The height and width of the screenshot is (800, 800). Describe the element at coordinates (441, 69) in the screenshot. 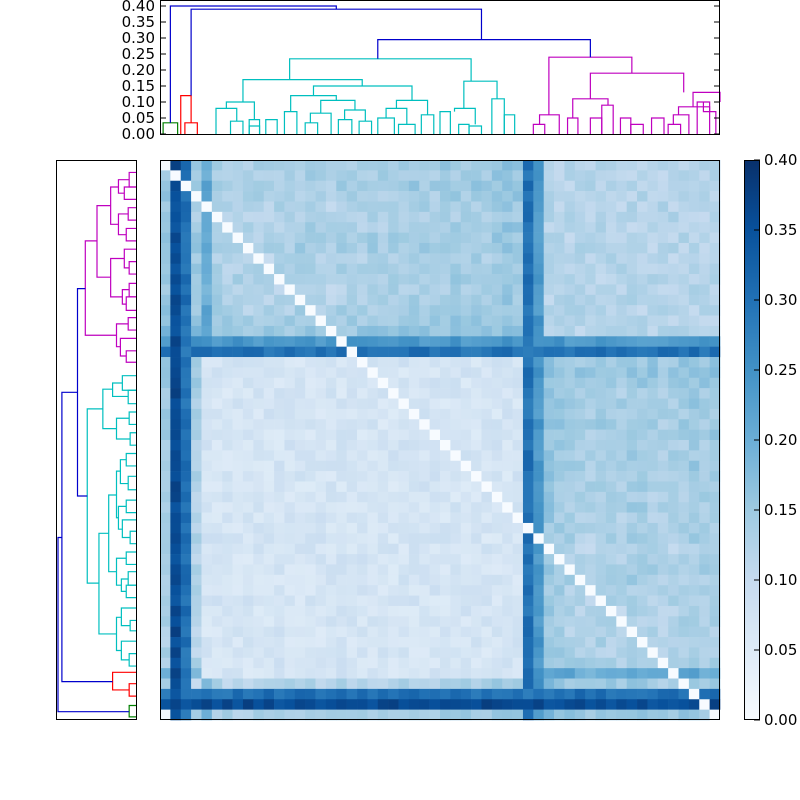

I see `top-dendrogram` at that location.